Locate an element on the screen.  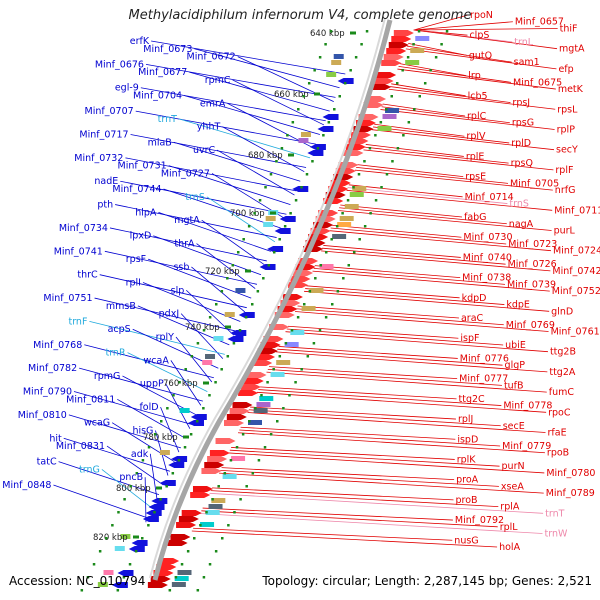
gene-label: rpoN is located at coordinates (481, 15).